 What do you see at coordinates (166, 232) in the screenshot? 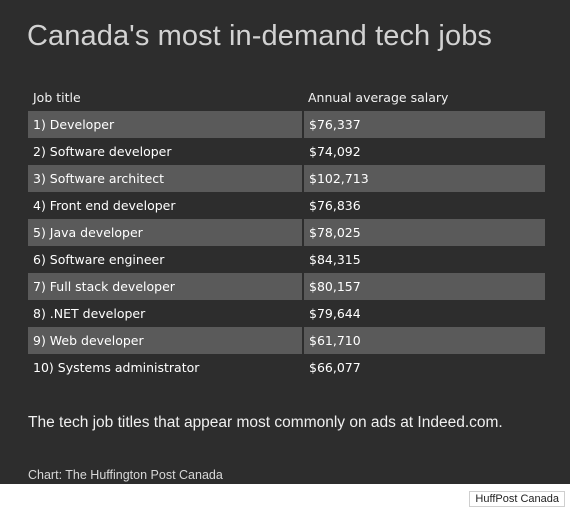
I see `job-title-cell: 5) Java developer` at bounding box center [166, 232].